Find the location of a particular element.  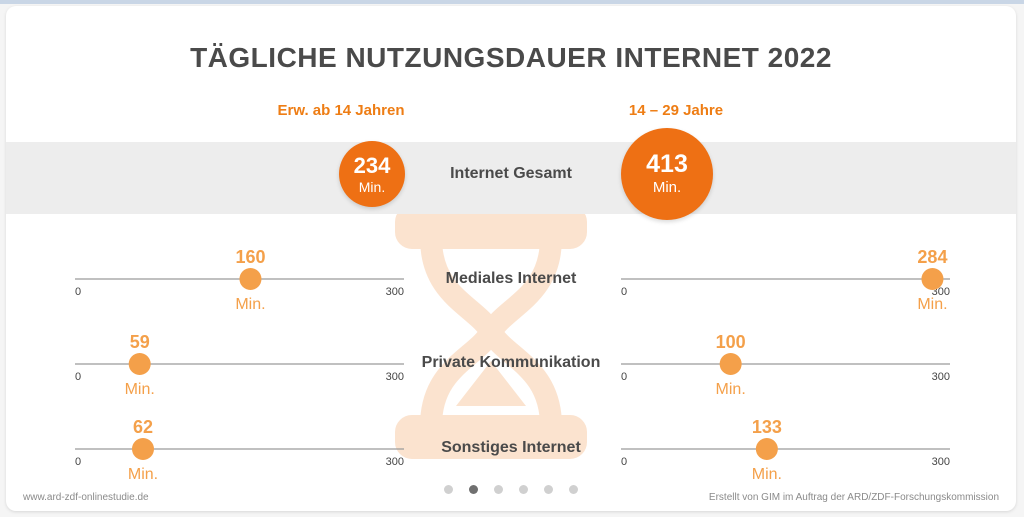

total-value: 234 is located at coordinates (372, 165).